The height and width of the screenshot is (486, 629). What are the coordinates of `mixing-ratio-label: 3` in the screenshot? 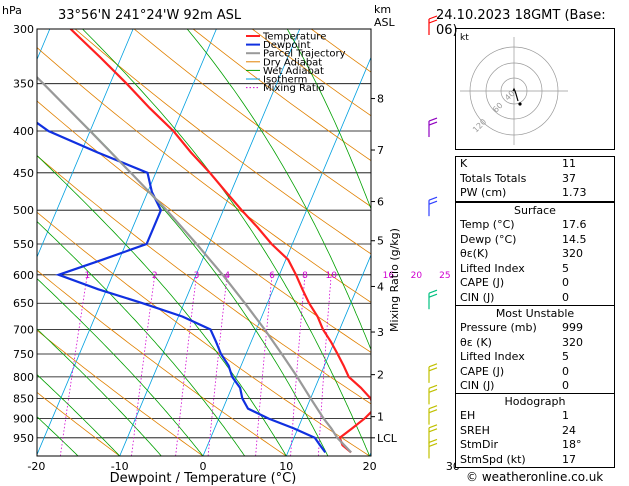 It's located at (197, 276).